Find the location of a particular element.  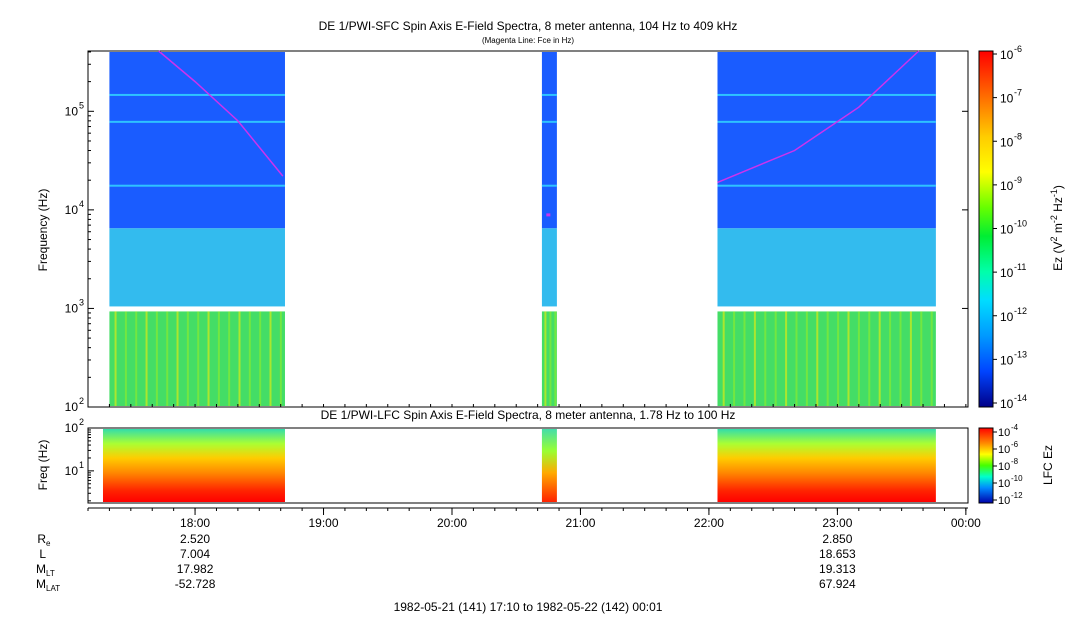

ephemeris-value: 67.924 is located at coordinates (837, 584).